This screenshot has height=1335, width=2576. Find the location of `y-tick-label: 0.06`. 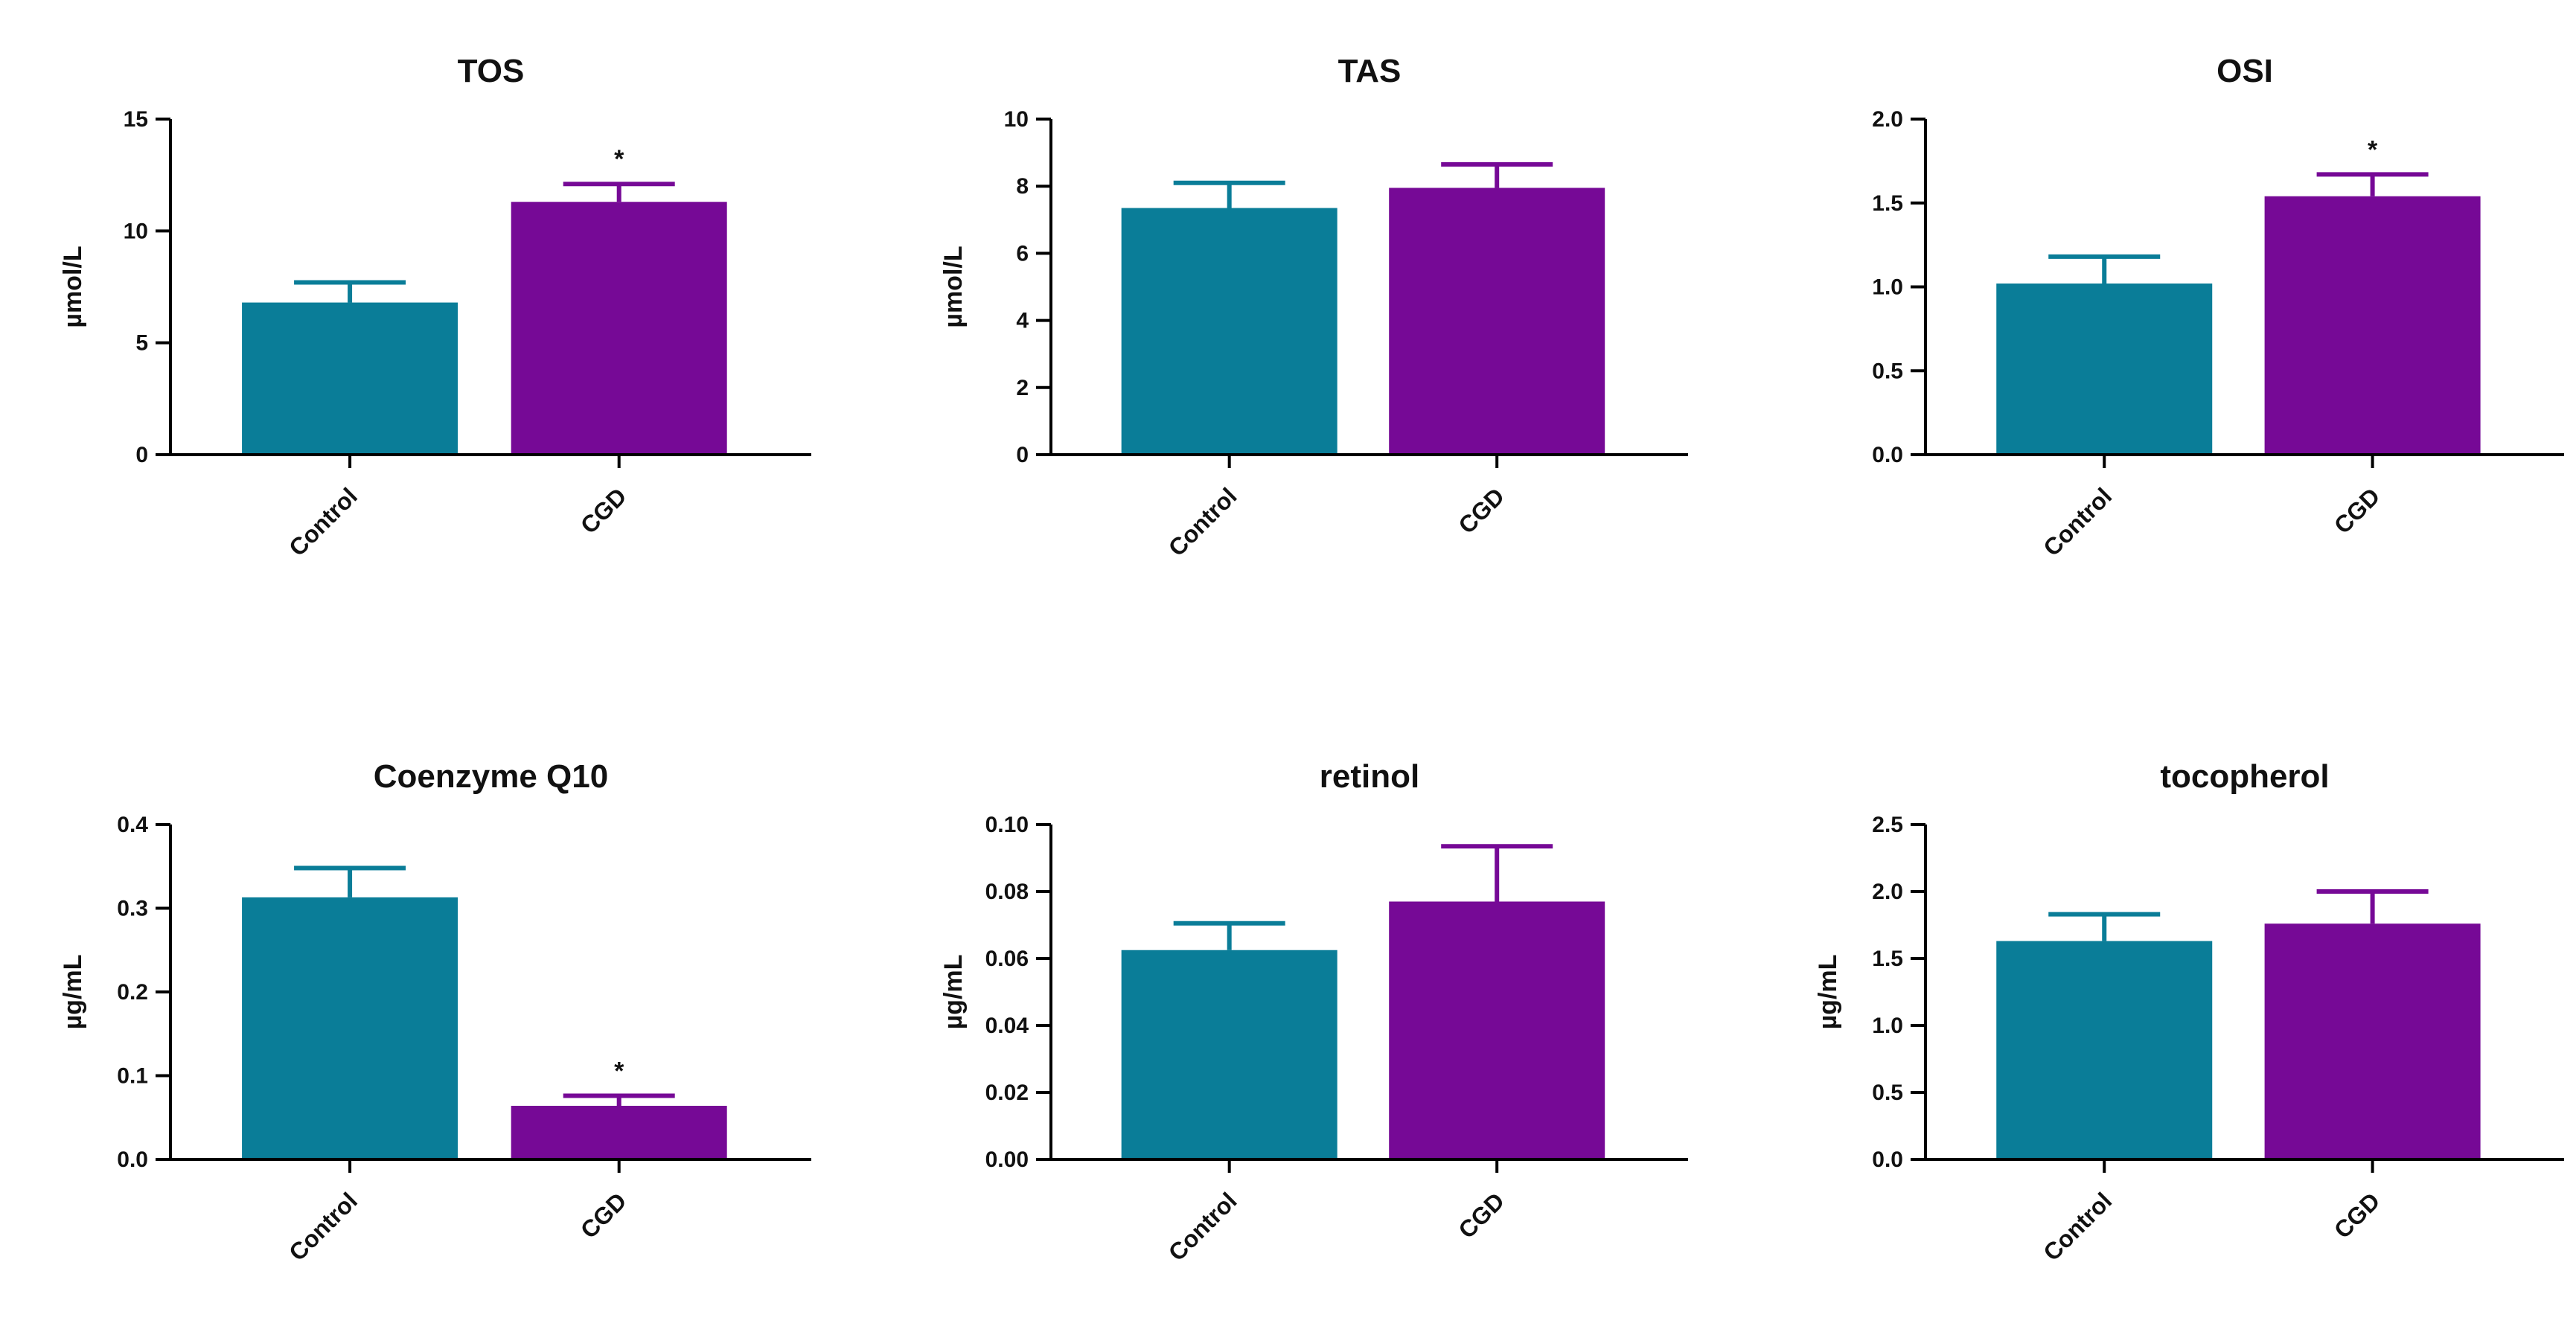

y-tick-label: 0.06 is located at coordinates (1007, 959).